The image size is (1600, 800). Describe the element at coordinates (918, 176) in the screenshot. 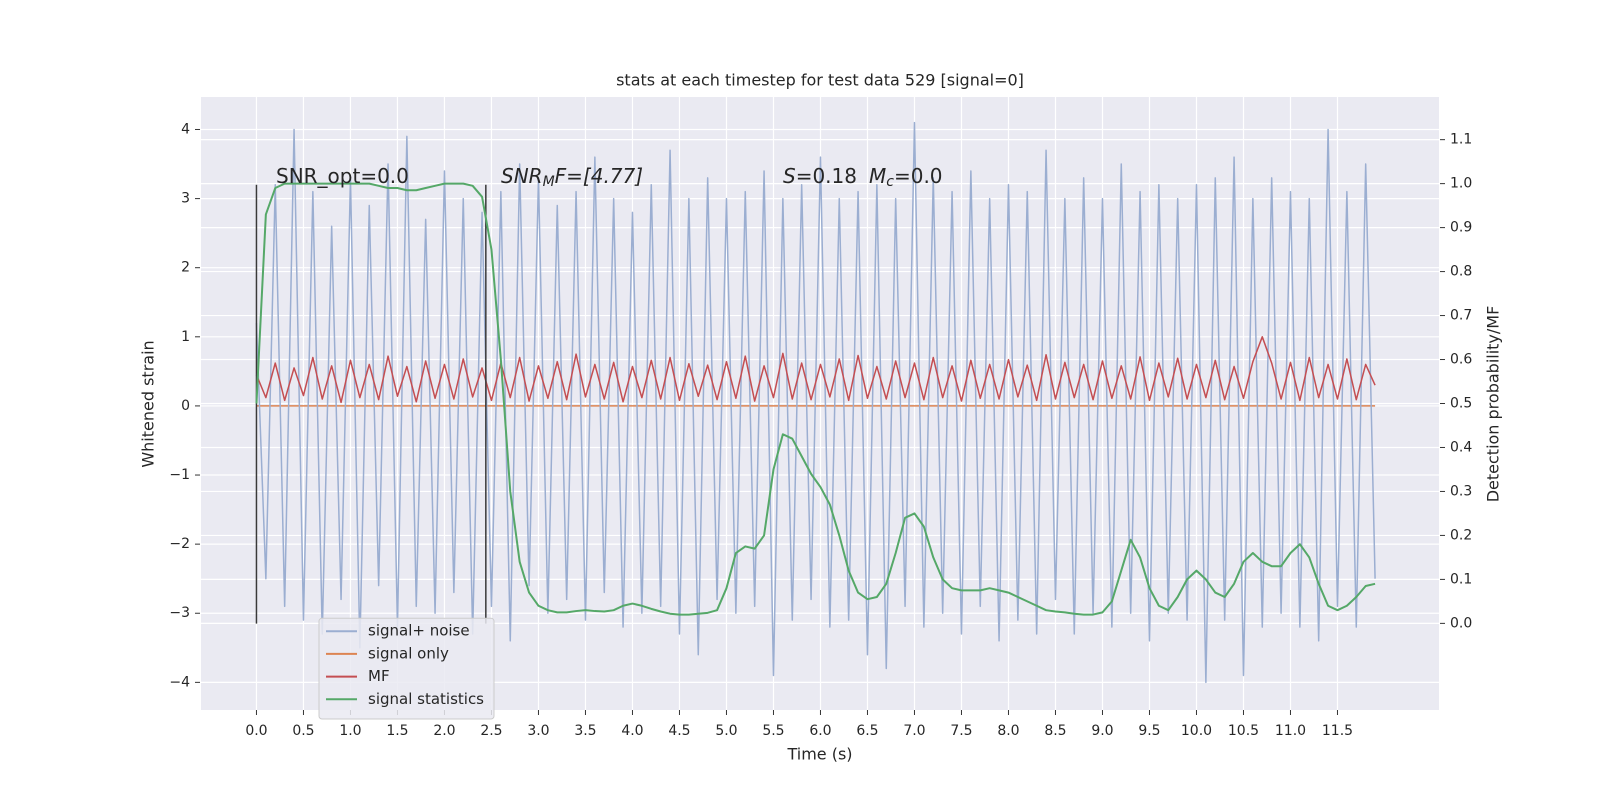

I see `annotation-text: =0.0` at that location.